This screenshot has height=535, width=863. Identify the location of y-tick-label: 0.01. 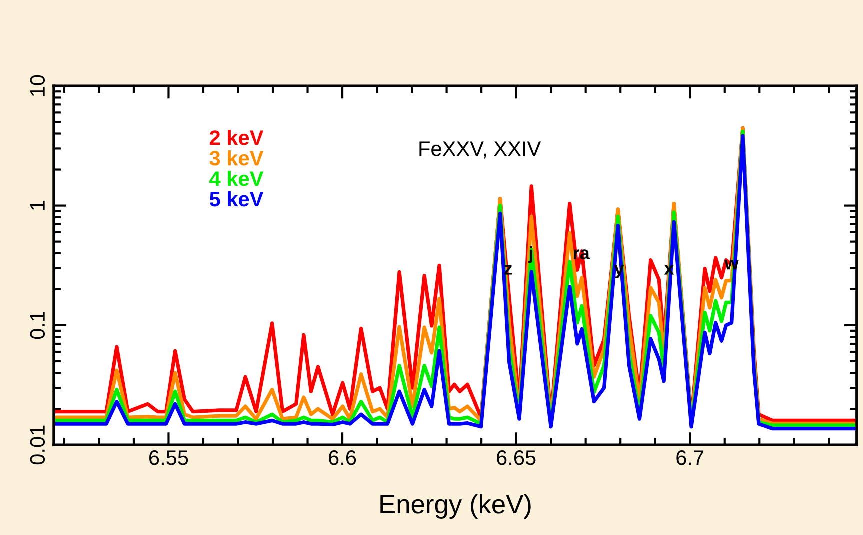
(38, 445).